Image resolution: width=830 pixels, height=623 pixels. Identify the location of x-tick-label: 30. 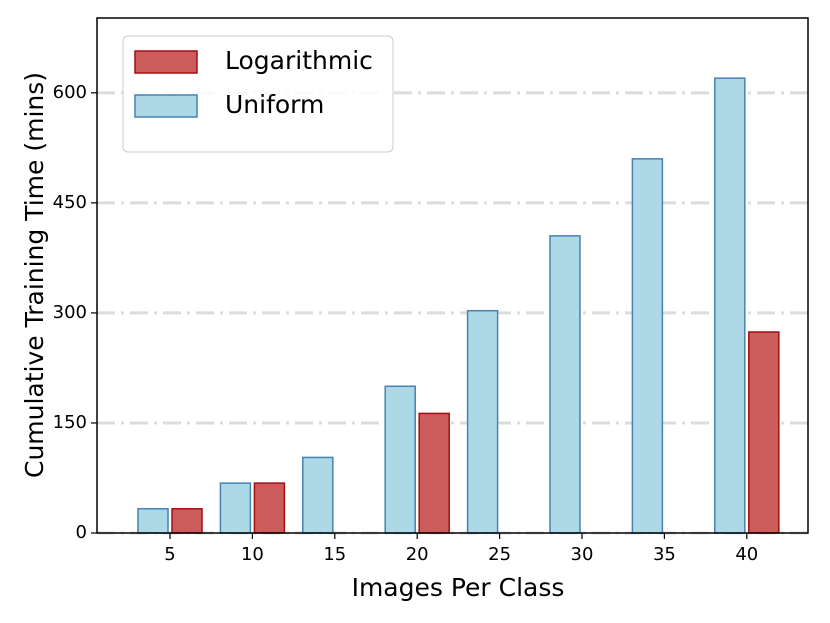
(582, 554).